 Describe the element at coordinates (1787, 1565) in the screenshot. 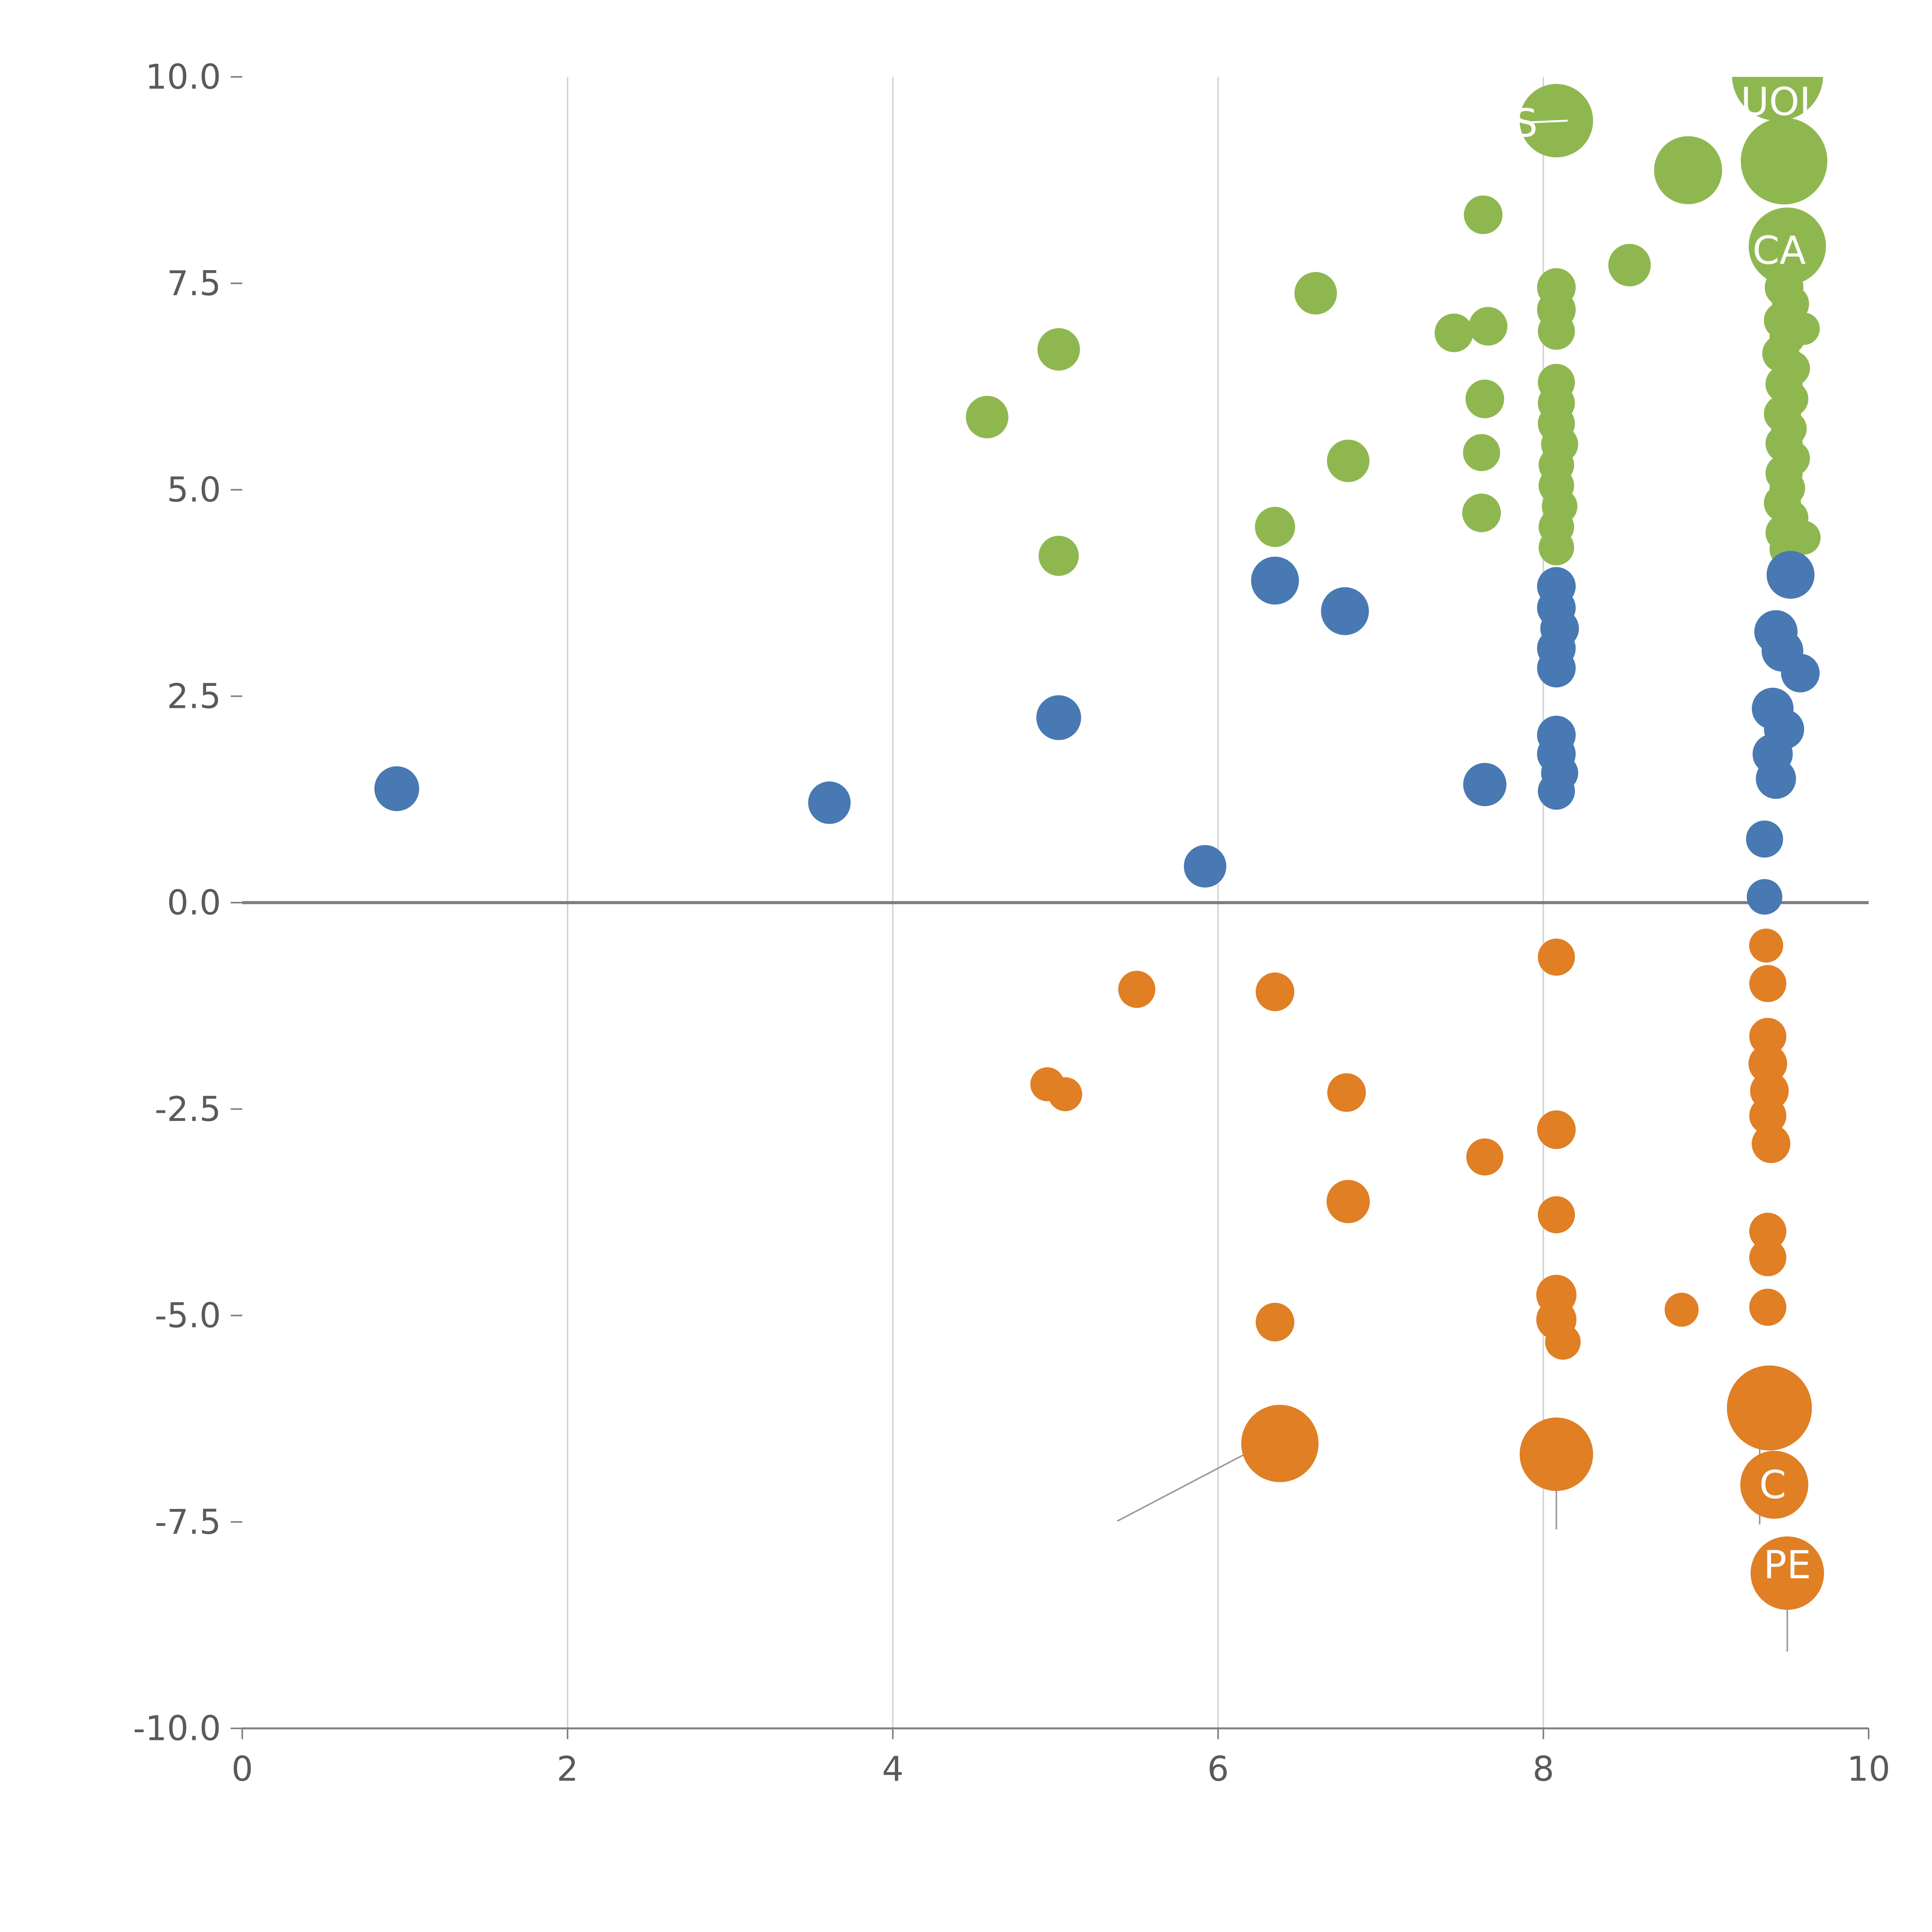

I see `point-label: PE` at that location.